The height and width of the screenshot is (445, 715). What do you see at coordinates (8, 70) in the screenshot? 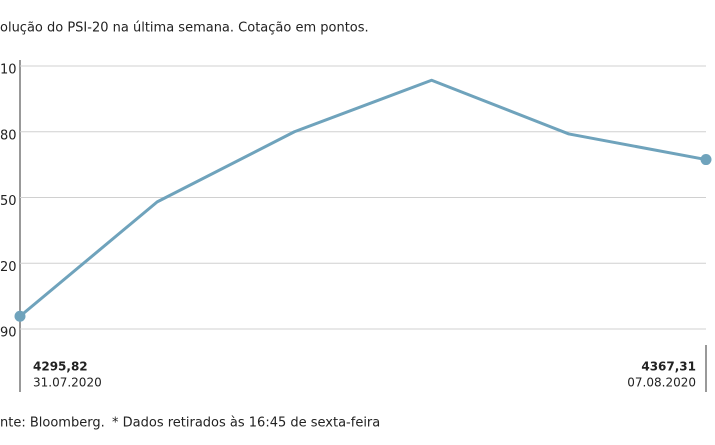
I see `y-tick-label: 10` at bounding box center [8, 70].